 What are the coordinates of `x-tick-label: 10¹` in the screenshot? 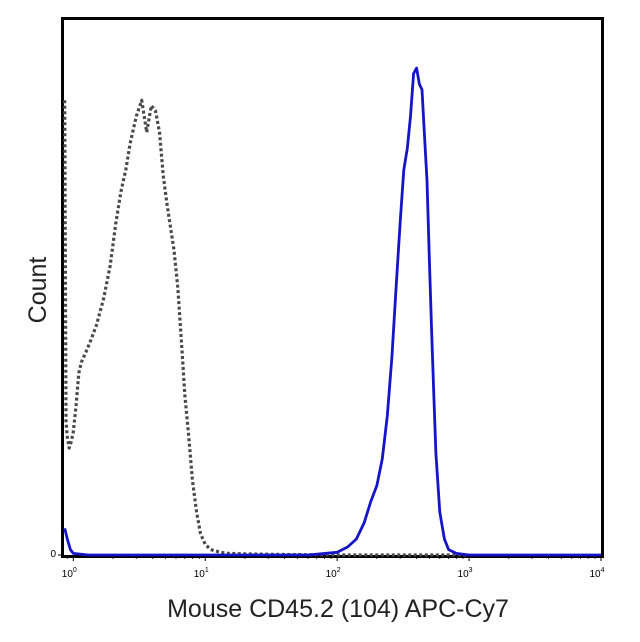 It's located at (201, 573).